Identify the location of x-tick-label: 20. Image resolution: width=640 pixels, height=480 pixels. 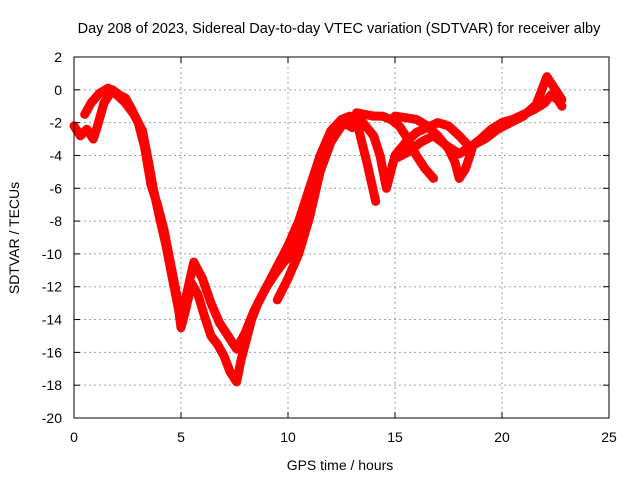
(502, 437).